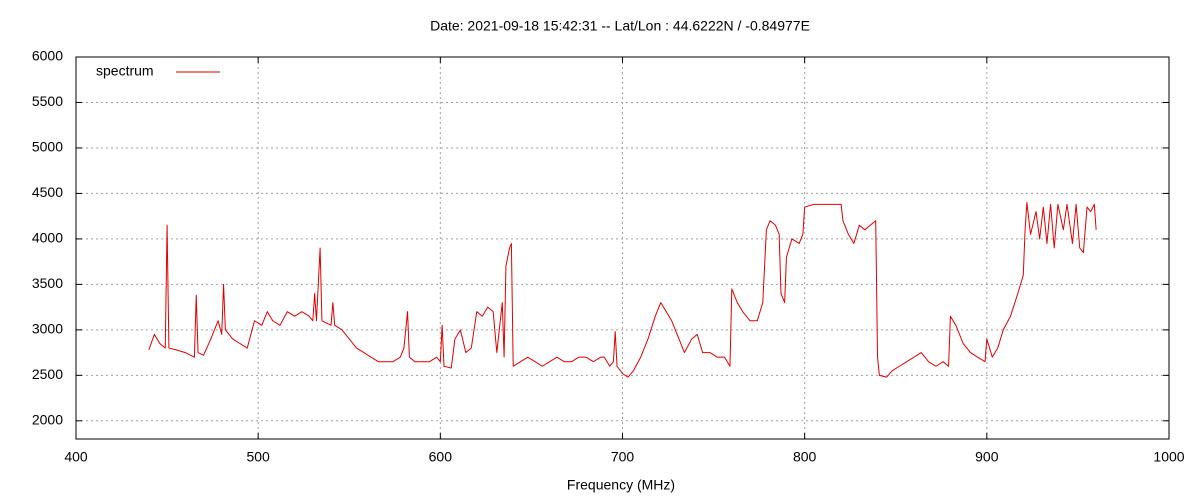  Describe the element at coordinates (805, 457) in the screenshot. I see `x-tick-label: 800` at that location.